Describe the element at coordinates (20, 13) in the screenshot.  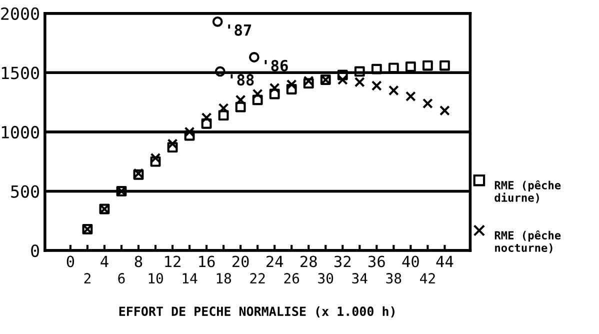
I see `y-tick-label: 2000` at that location.